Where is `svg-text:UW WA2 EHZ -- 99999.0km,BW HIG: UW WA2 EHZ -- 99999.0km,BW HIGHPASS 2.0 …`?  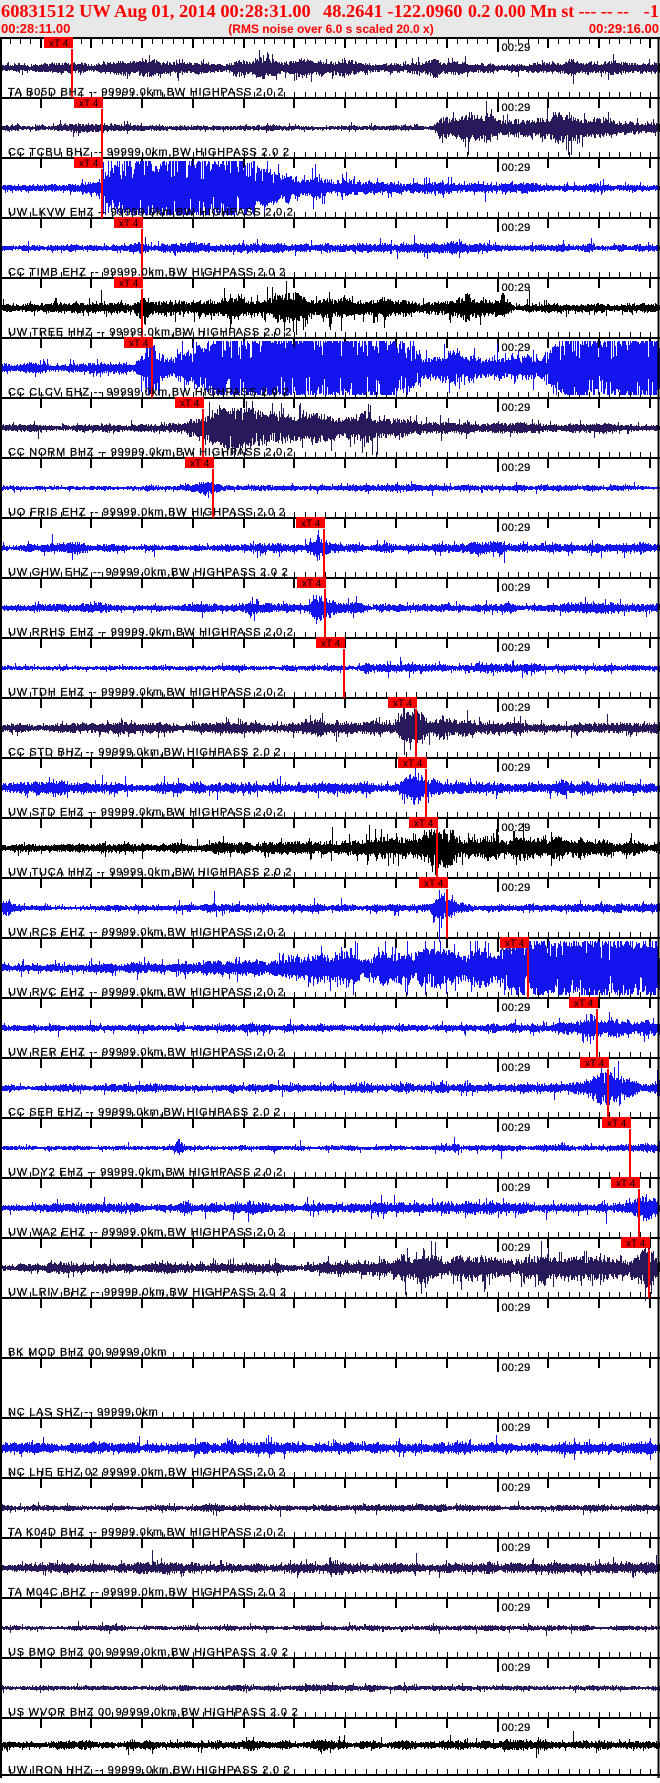
svg-text:UW WA2 EHZ -- 99999.0km,BW HIG: UW WA2 EHZ -- 99999.0km,BW HIGHPASS 2.0 … is located at coordinates (146, 1233).